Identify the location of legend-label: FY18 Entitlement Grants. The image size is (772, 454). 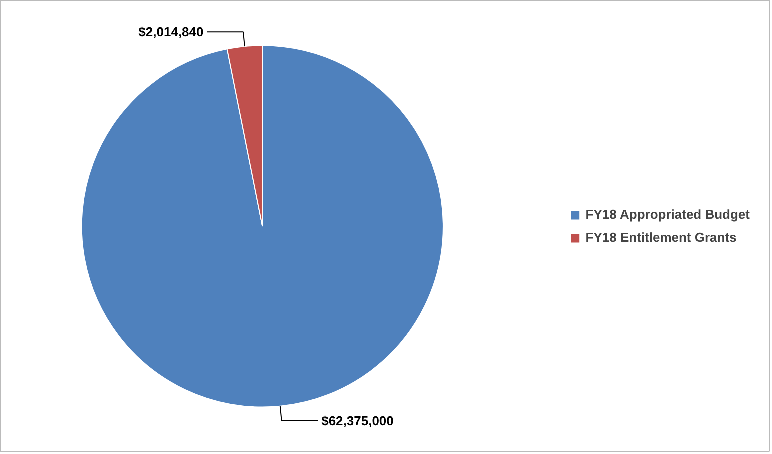
(661, 237).